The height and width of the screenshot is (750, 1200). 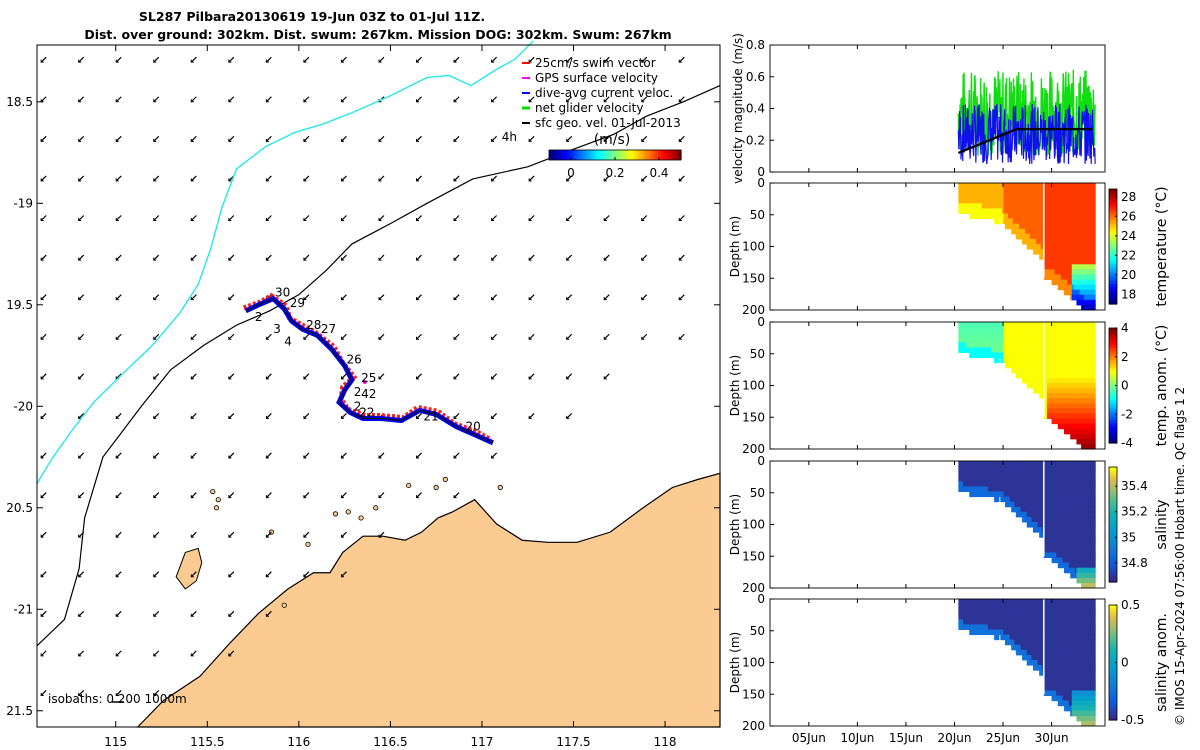 I want to click on legend-item-net-glider-velocity: net glider velocity, so click(x=582, y=108).